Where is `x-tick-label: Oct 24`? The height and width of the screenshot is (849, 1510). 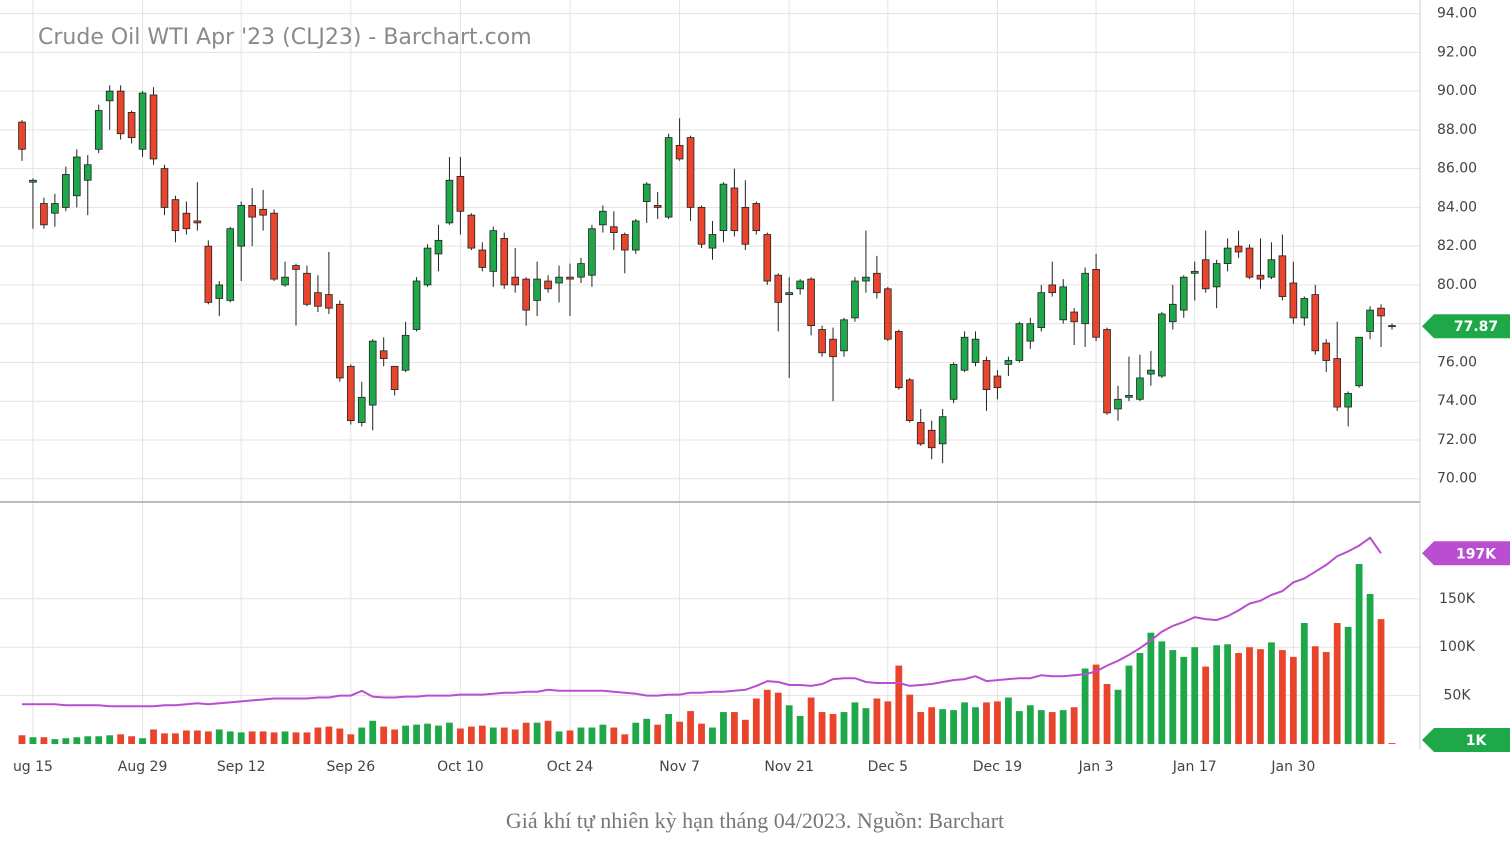
x-tick-label: Oct 24 is located at coordinates (570, 767).